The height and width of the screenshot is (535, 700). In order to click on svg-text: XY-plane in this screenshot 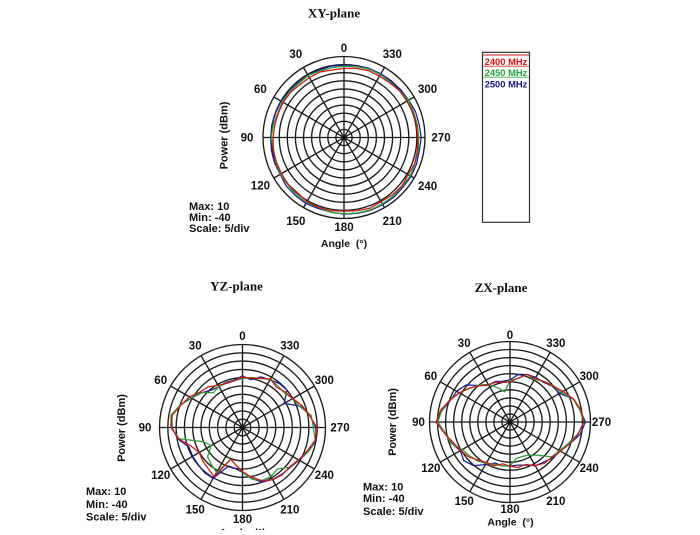, I will do `click(334, 13)`.